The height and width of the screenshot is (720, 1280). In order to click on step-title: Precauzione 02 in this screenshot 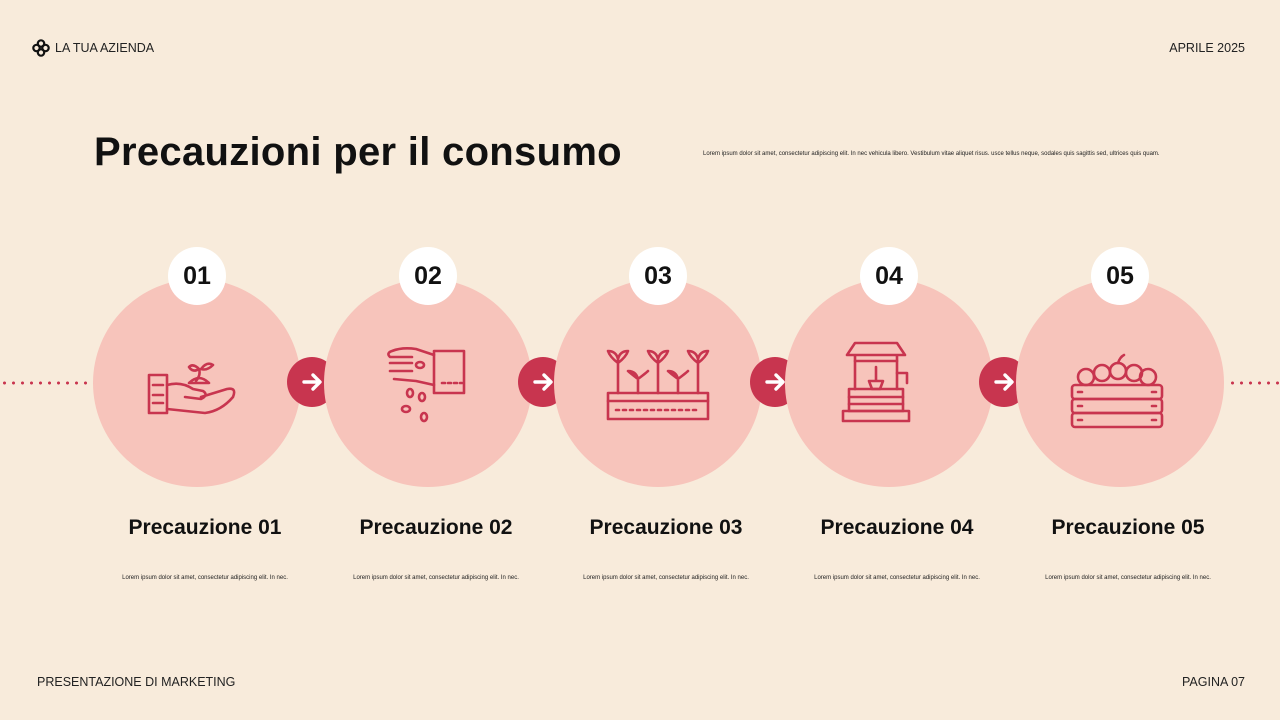, I will do `click(436, 527)`.